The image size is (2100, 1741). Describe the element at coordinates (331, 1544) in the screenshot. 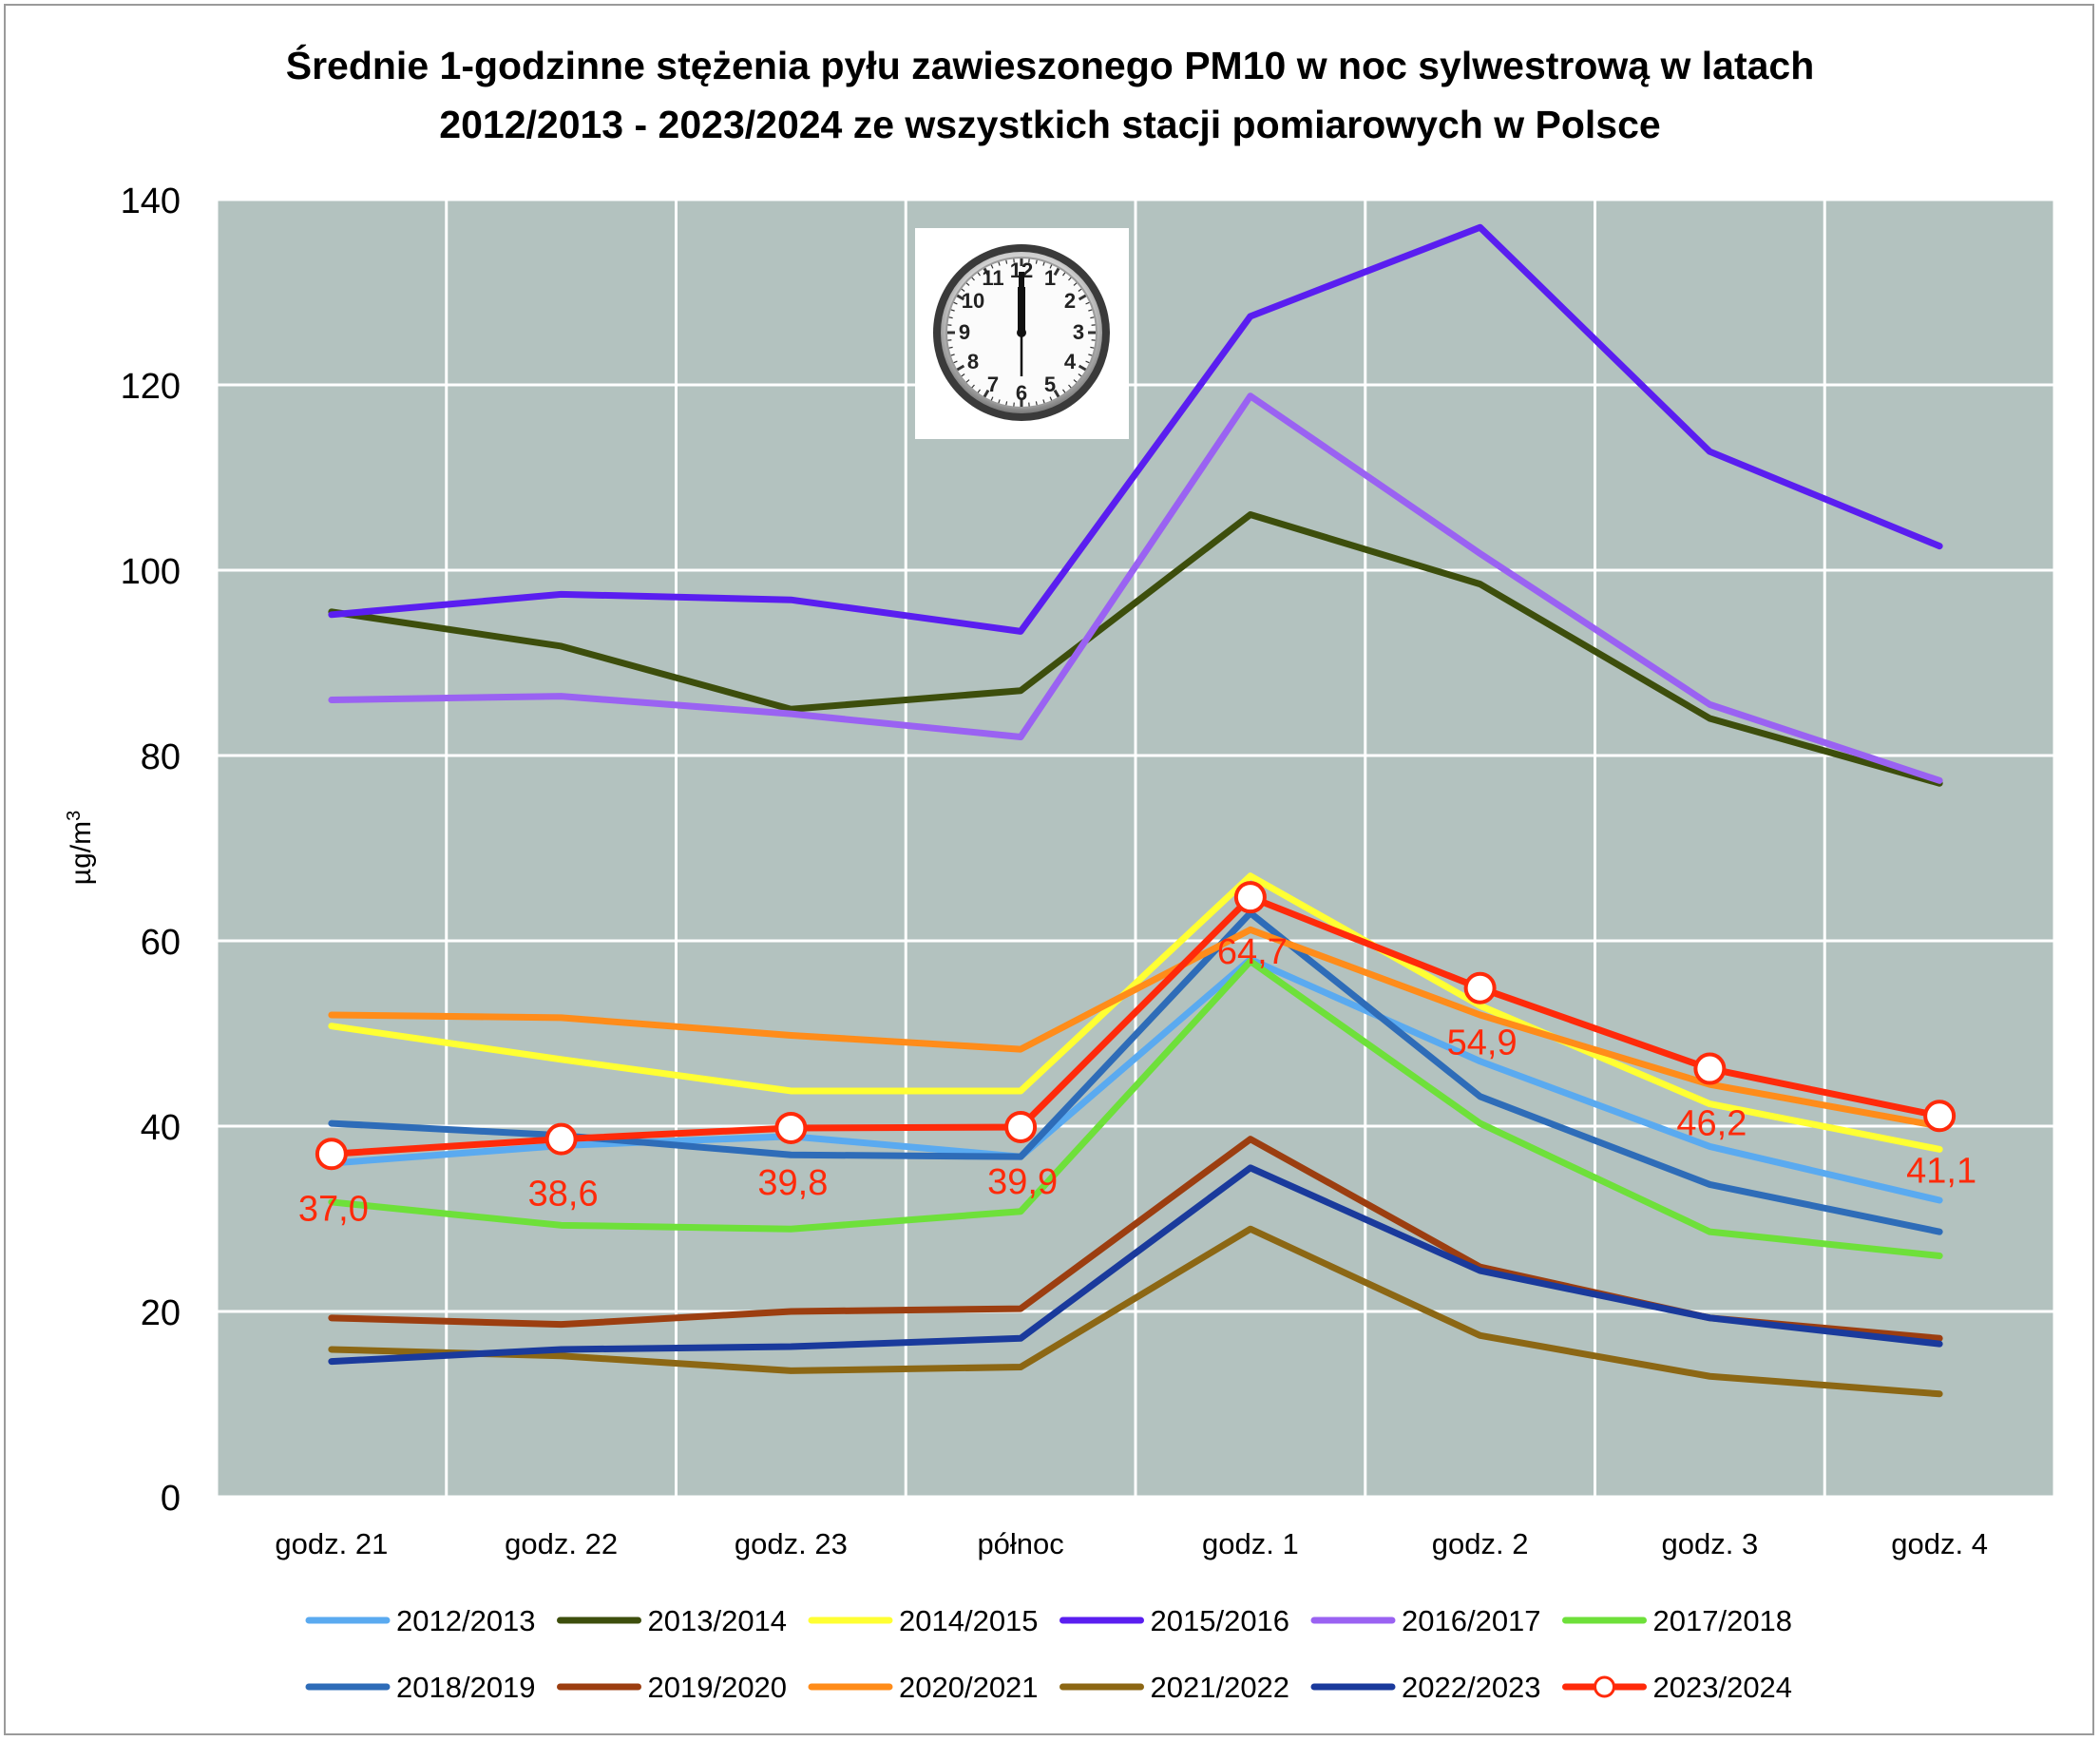

I see `x-tick-label: godz. 21` at that location.